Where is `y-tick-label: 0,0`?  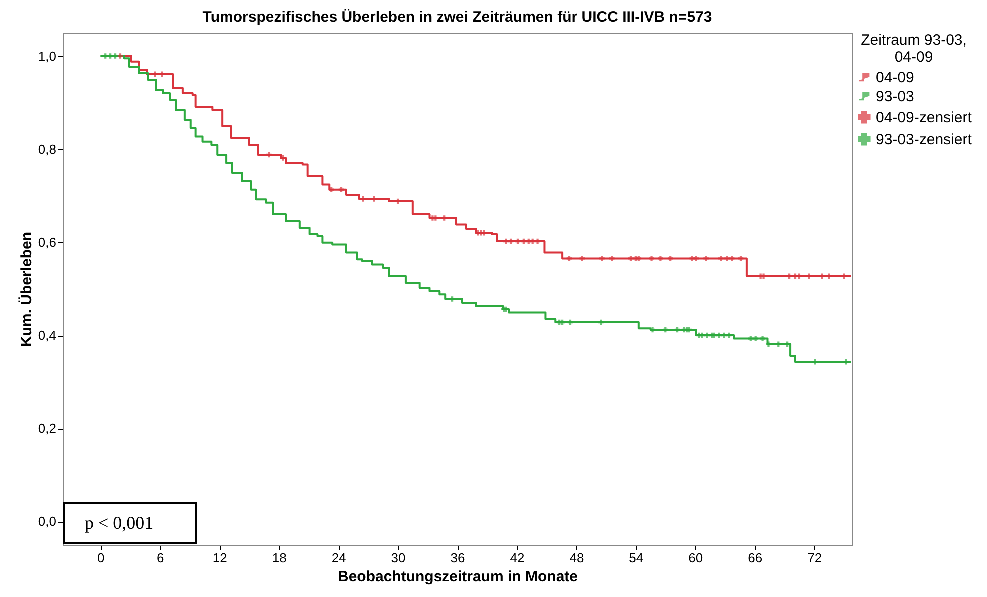 y-tick-label: 0,0 is located at coordinates (47, 522).